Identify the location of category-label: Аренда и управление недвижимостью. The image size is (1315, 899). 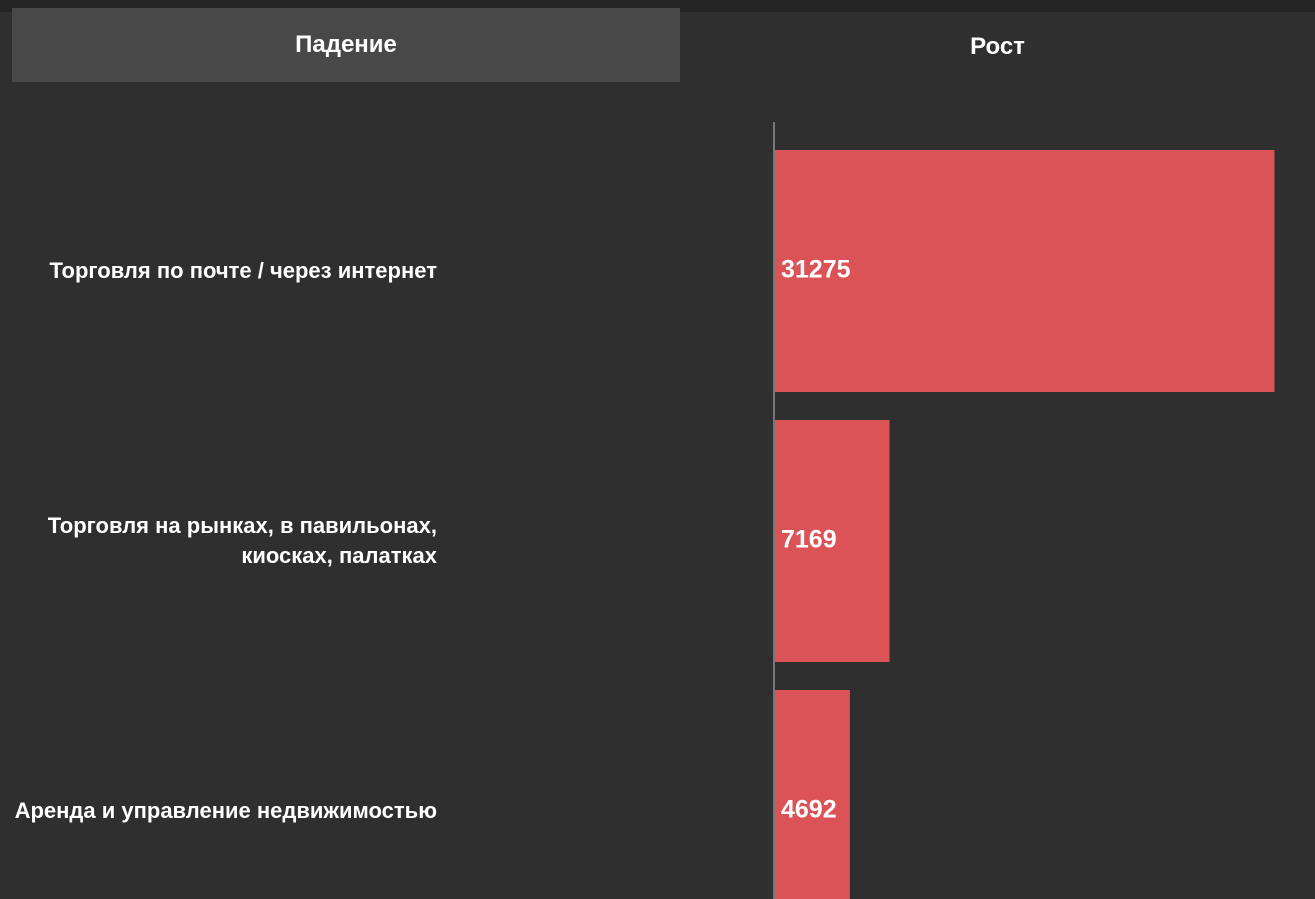
(225, 810).